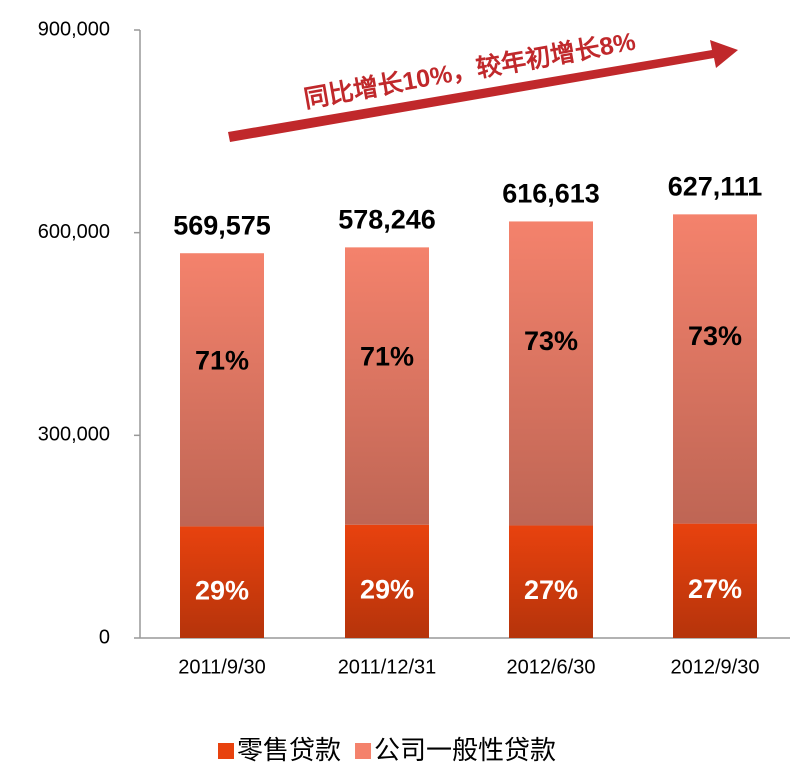 Image resolution: width=796 pixels, height=774 pixels. I want to click on x-tick-label: 2012/9/30, so click(715, 667).